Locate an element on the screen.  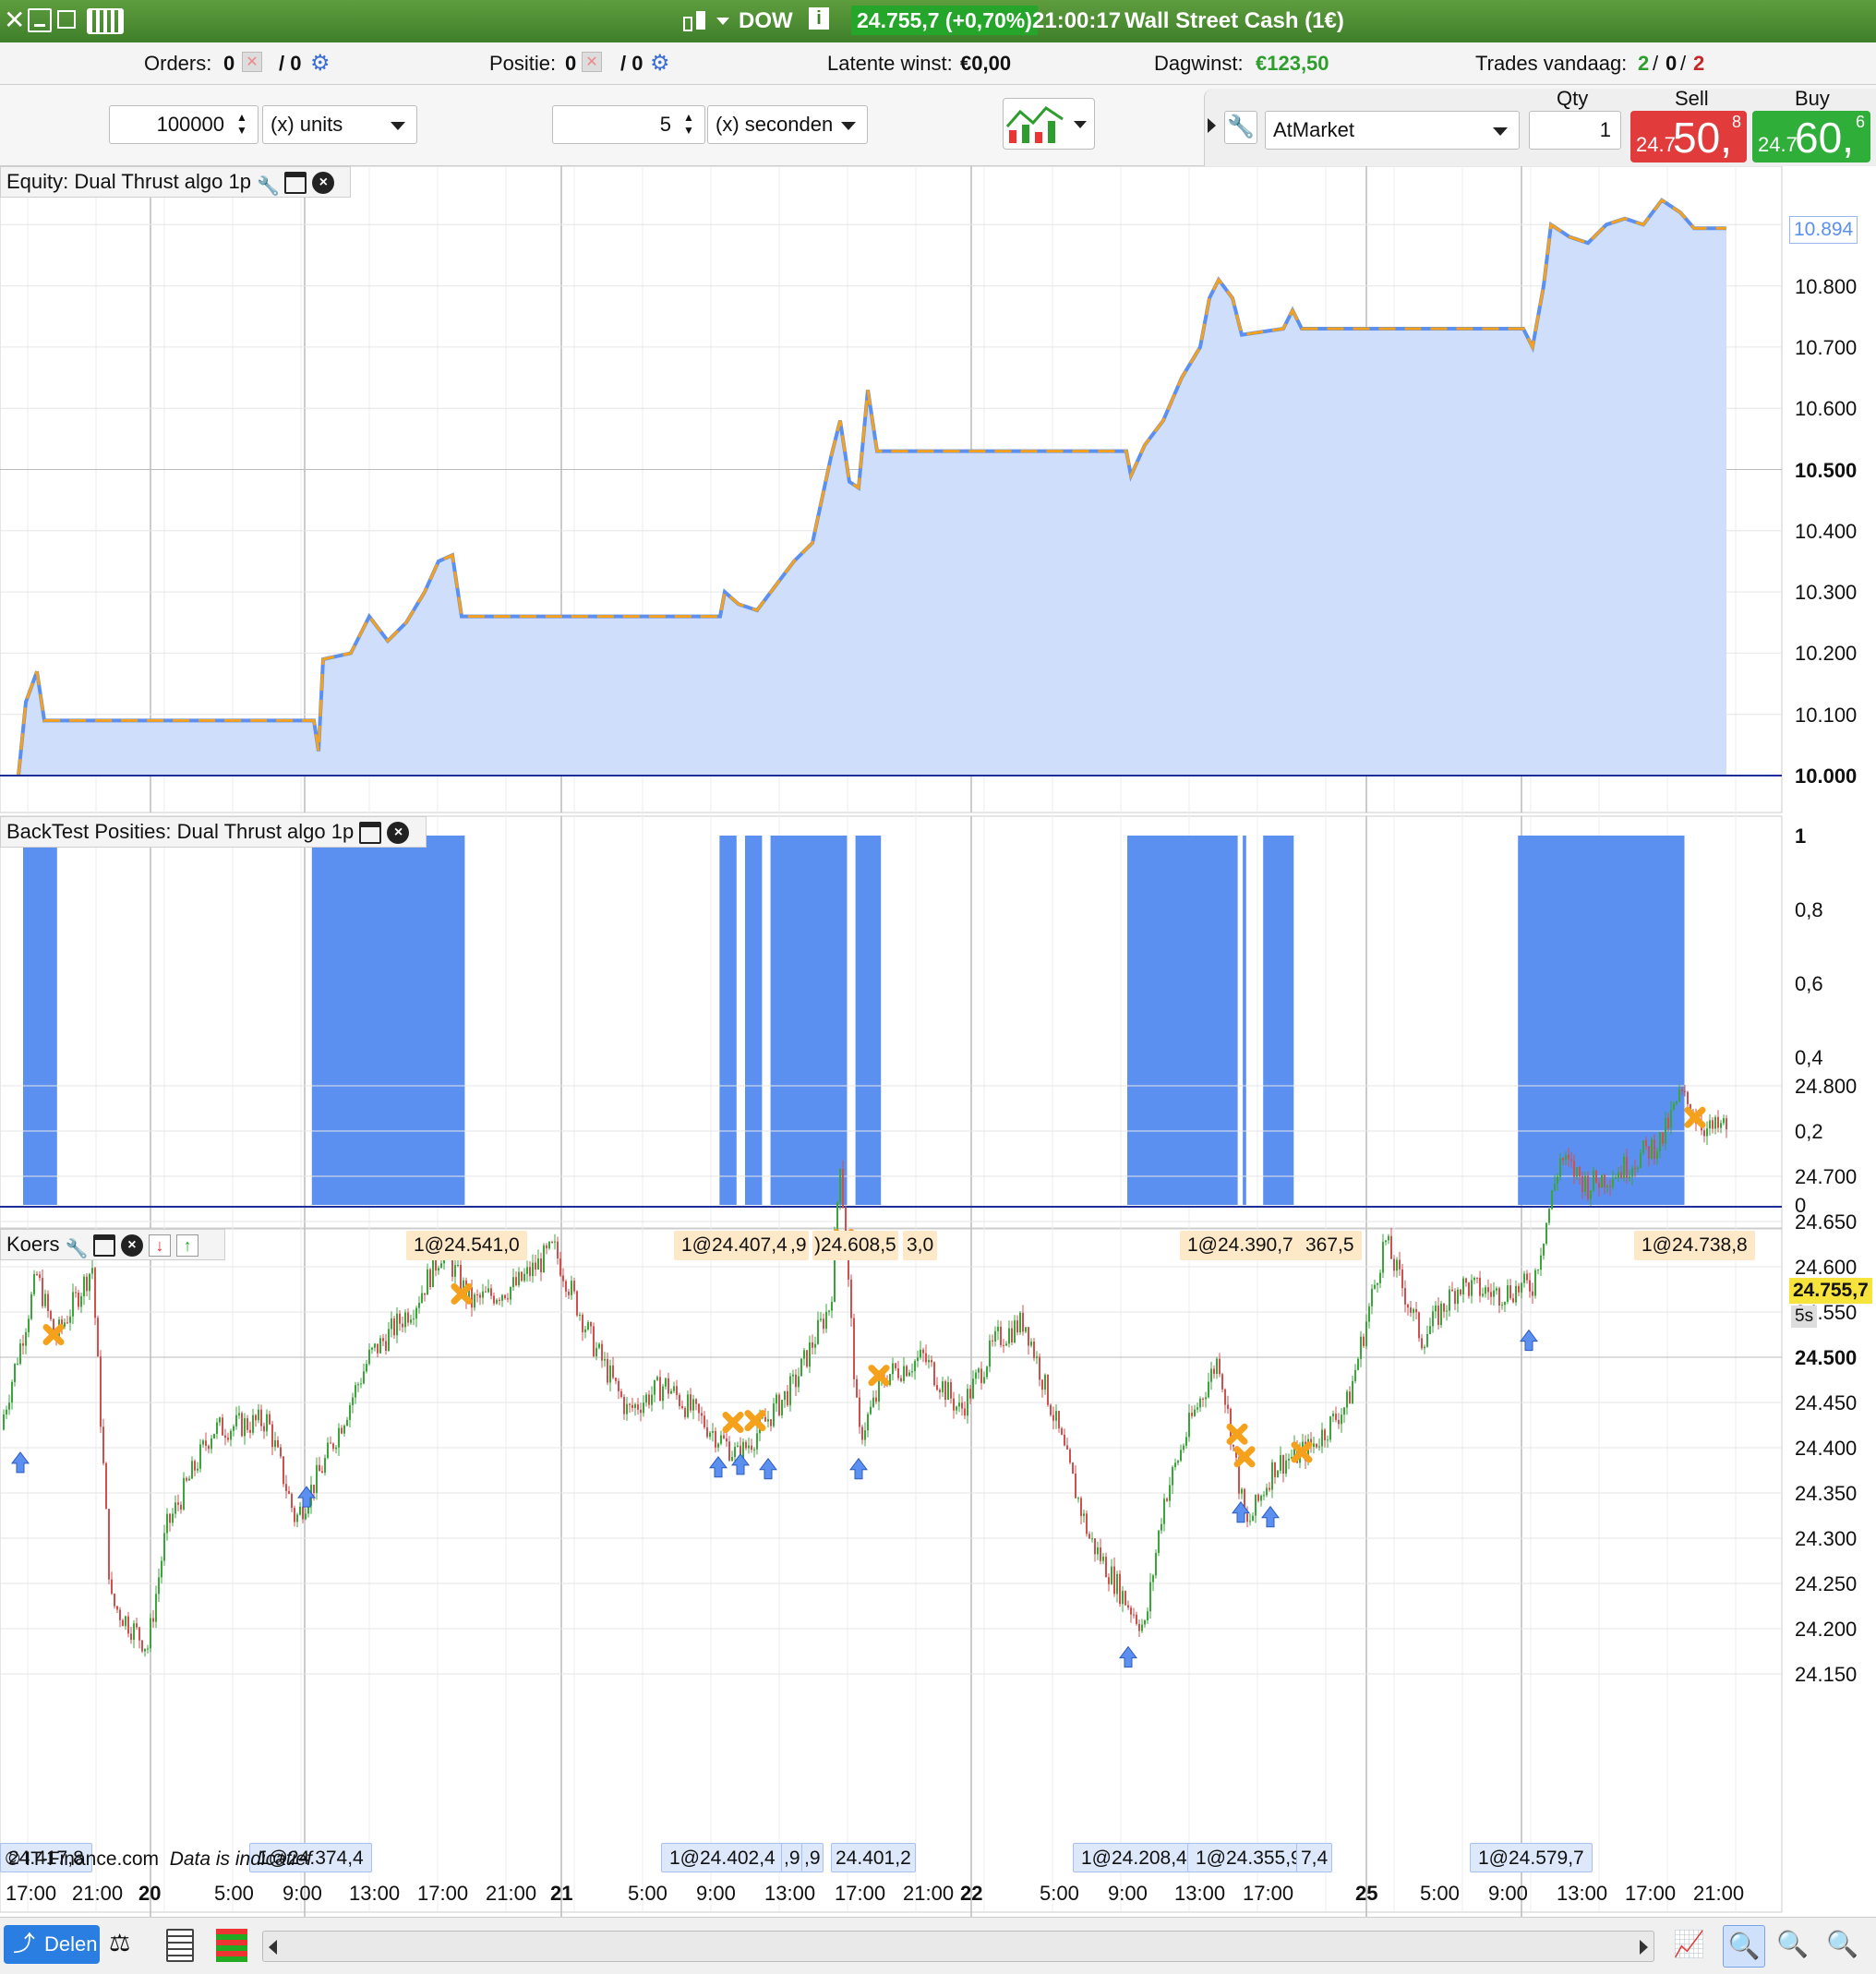
zoom-out-icon: 🔍 is located at coordinates (1792, 1944).